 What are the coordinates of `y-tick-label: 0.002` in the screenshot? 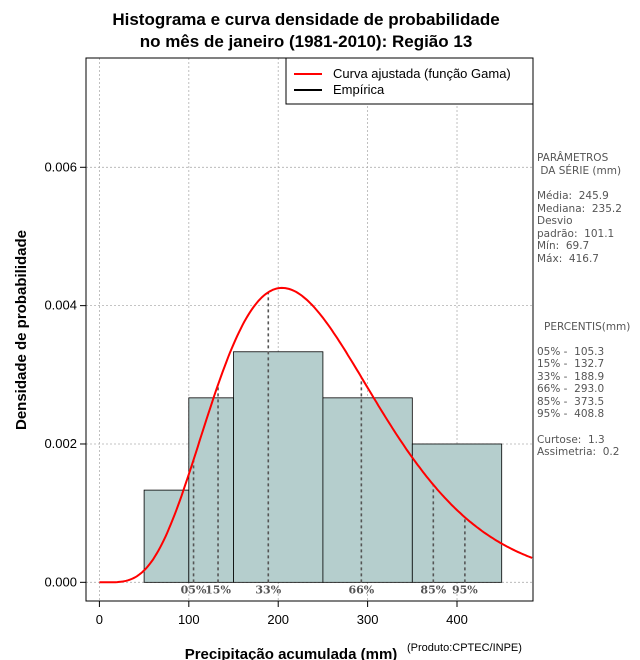 It's located at (60, 443).